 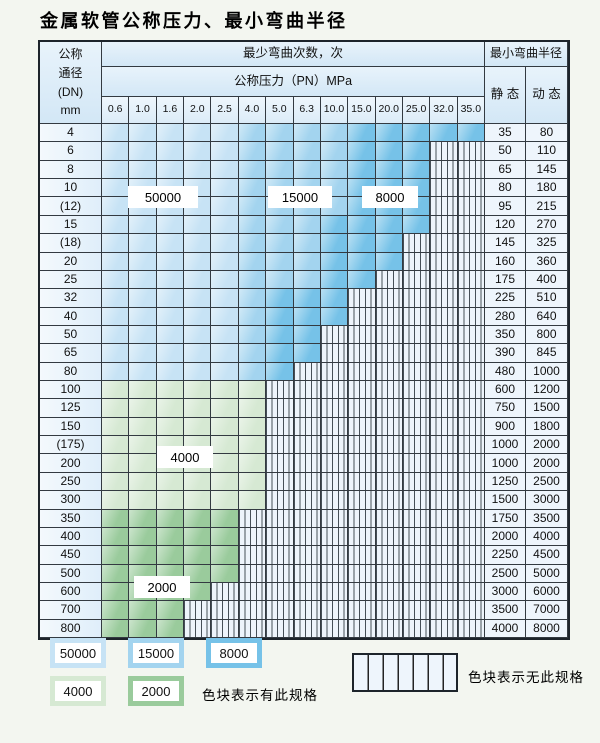 What do you see at coordinates (71, 371) in the screenshot?
I see `dn-cell: 80` at bounding box center [71, 371].